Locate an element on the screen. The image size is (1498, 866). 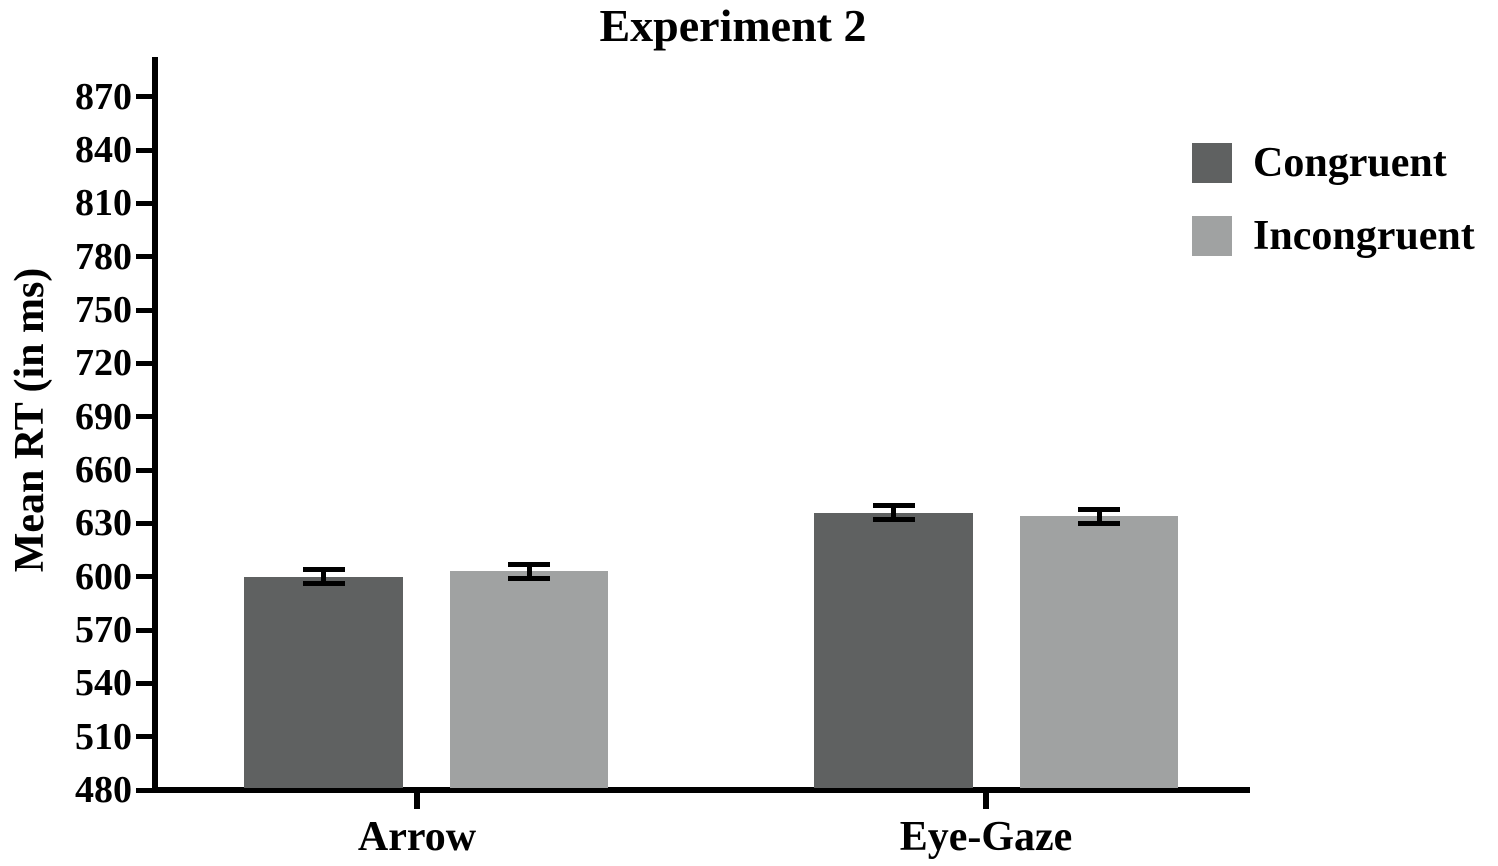
legend-item-congruent: Congruent is located at coordinates (1333, 163).